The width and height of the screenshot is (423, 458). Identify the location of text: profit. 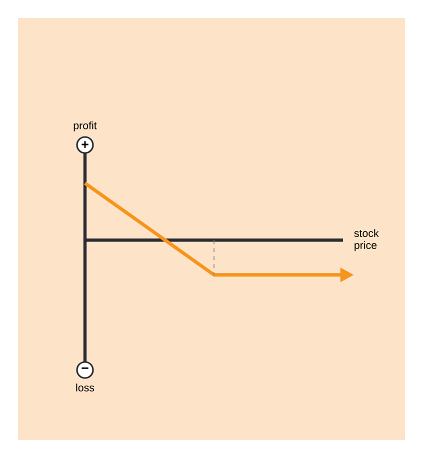
(85, 126).